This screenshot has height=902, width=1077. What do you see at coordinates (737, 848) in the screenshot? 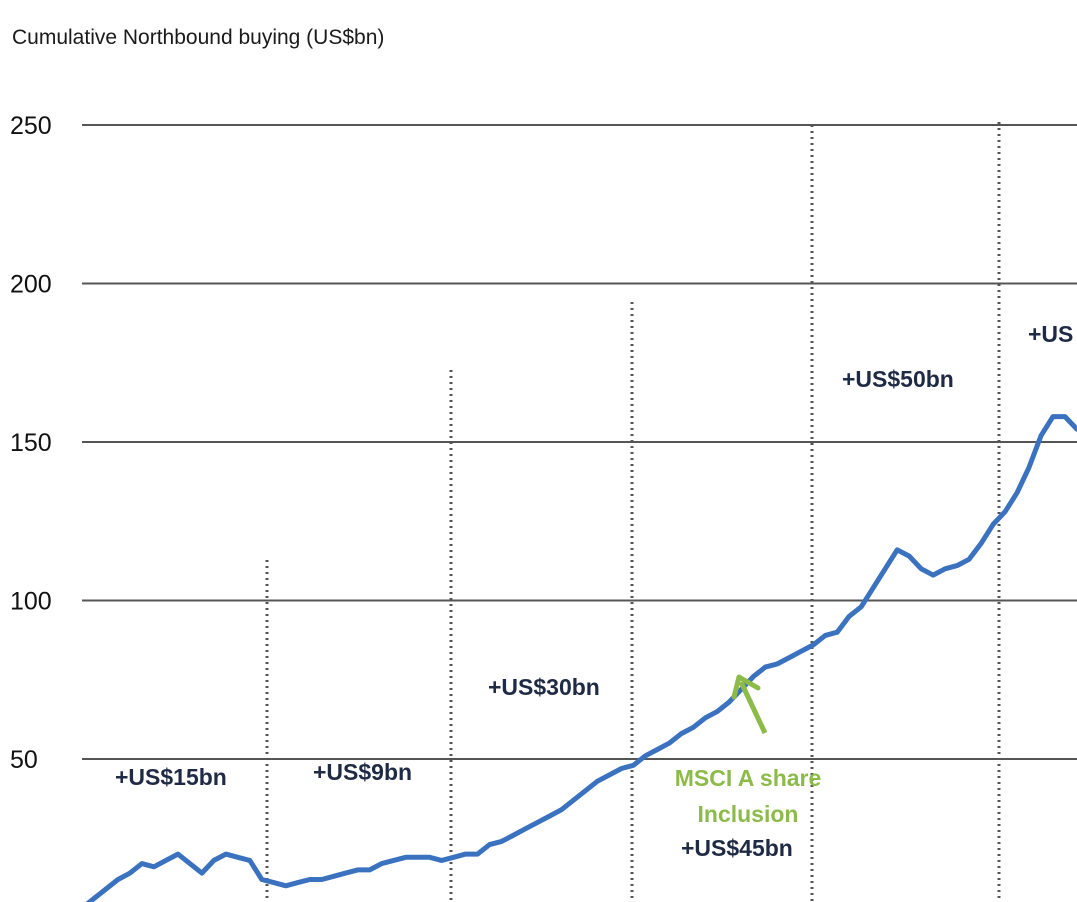
I see `period-annotation: +US$45bn` at bounding box center [737, 848].